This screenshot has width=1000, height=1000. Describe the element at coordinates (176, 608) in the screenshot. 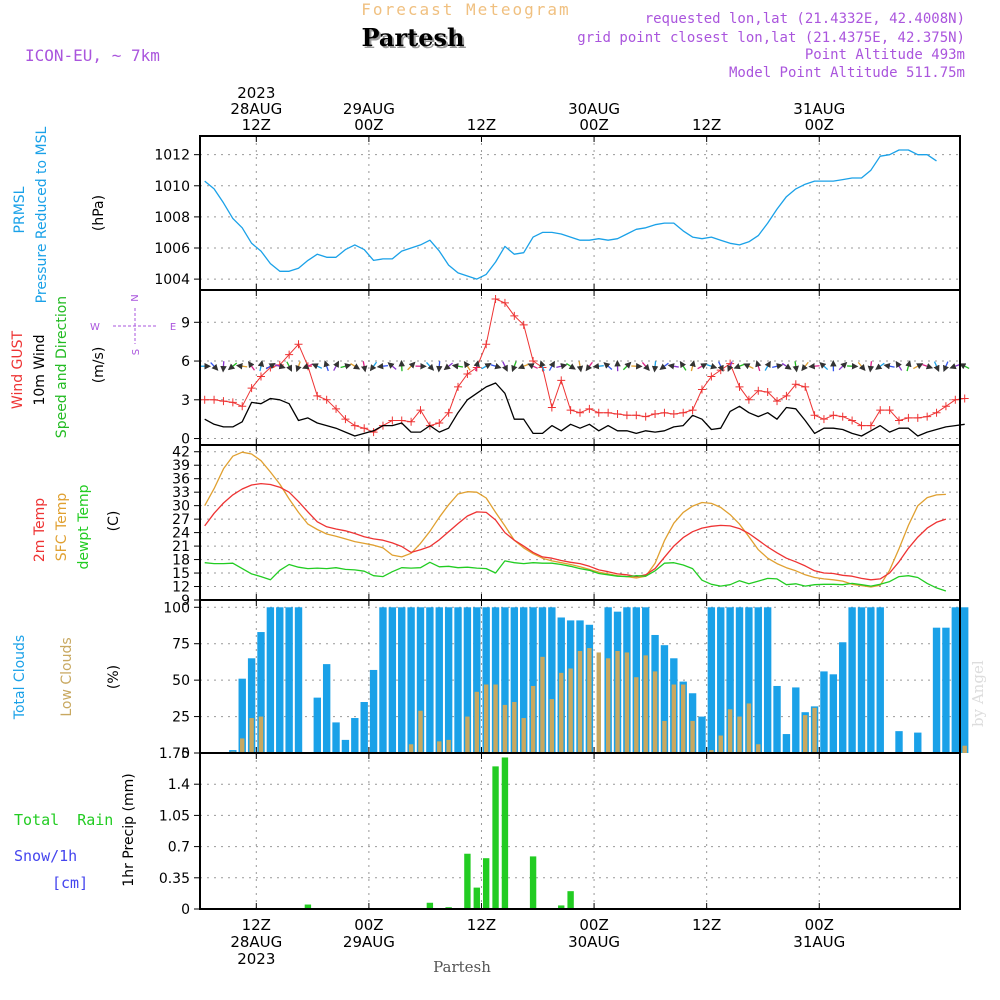

I see `clouds-ytick-label: 100` at that location.